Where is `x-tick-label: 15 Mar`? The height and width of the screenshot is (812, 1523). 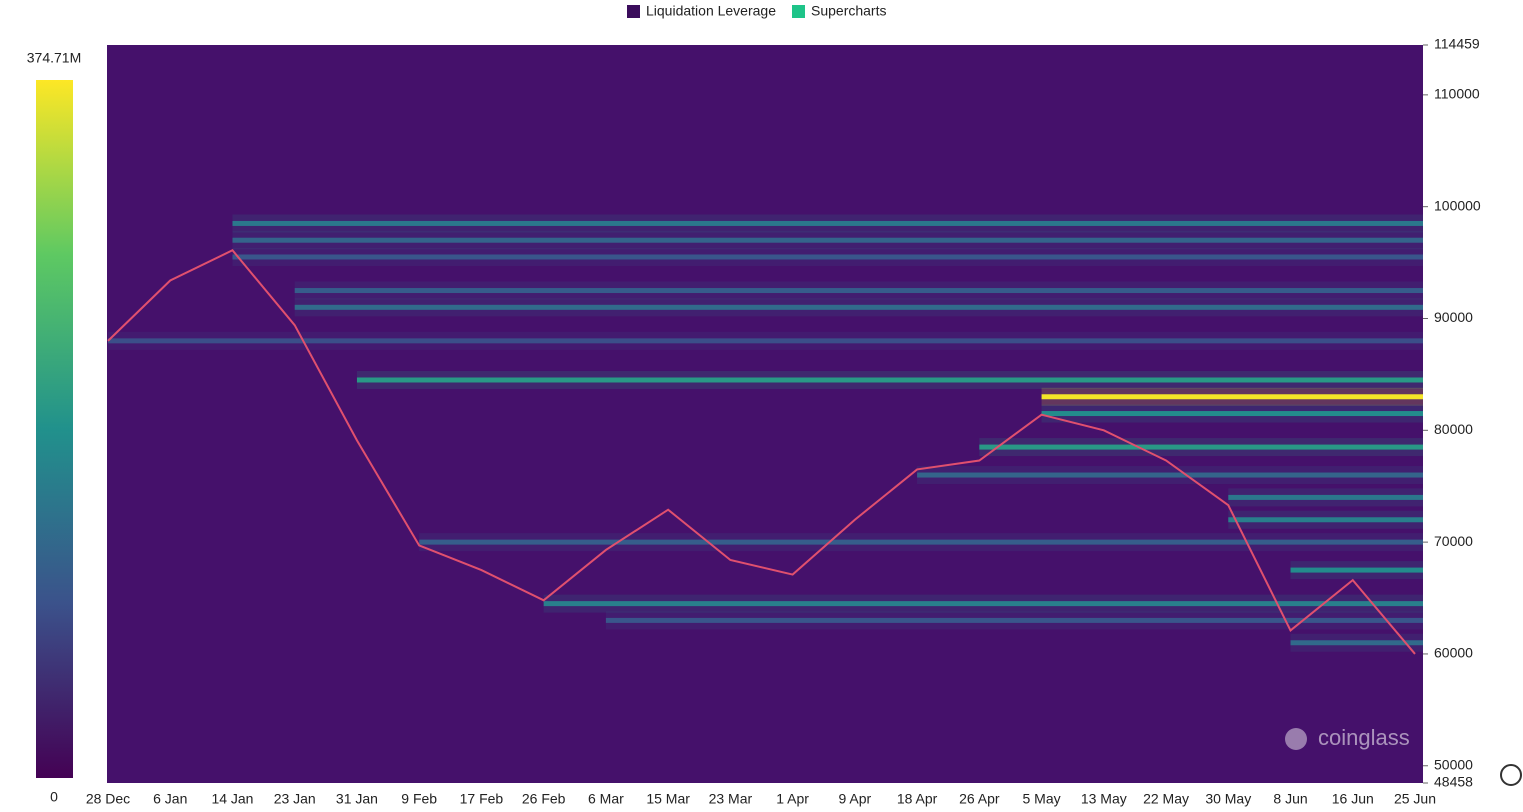 x-tick-label: 15 Mar is located at coordinates (668, 799).